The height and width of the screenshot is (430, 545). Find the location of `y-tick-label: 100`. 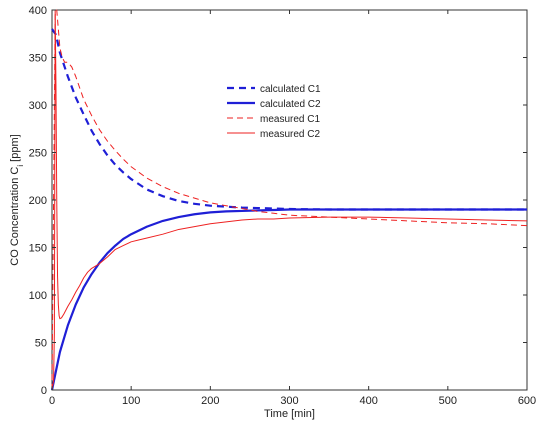

y-tick-label: 100 is located at coordinates (38, 296).